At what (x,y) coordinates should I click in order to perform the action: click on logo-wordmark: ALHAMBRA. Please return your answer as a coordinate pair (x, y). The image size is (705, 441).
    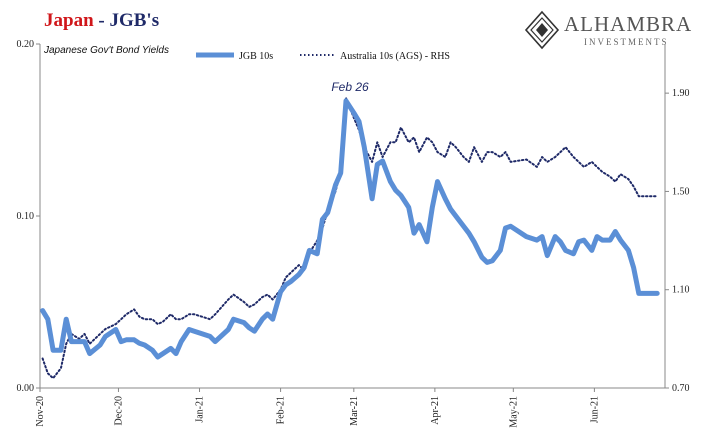
    Looking at the image, I should click on (628, 24).